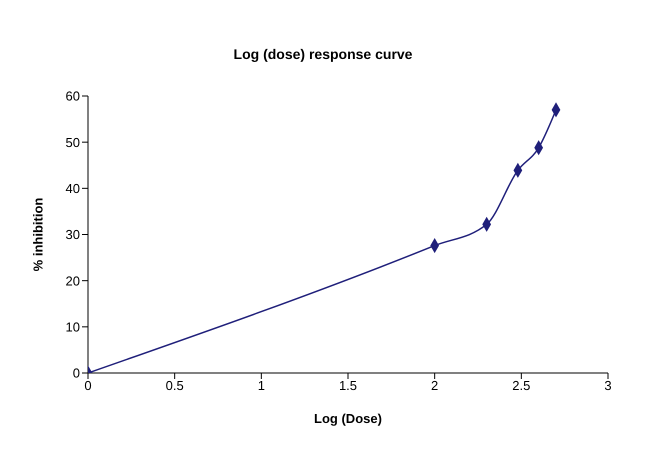  Describe the element at coordinates (88, 386) in the screenshot. I see `x-tick-label: 0` at that location.